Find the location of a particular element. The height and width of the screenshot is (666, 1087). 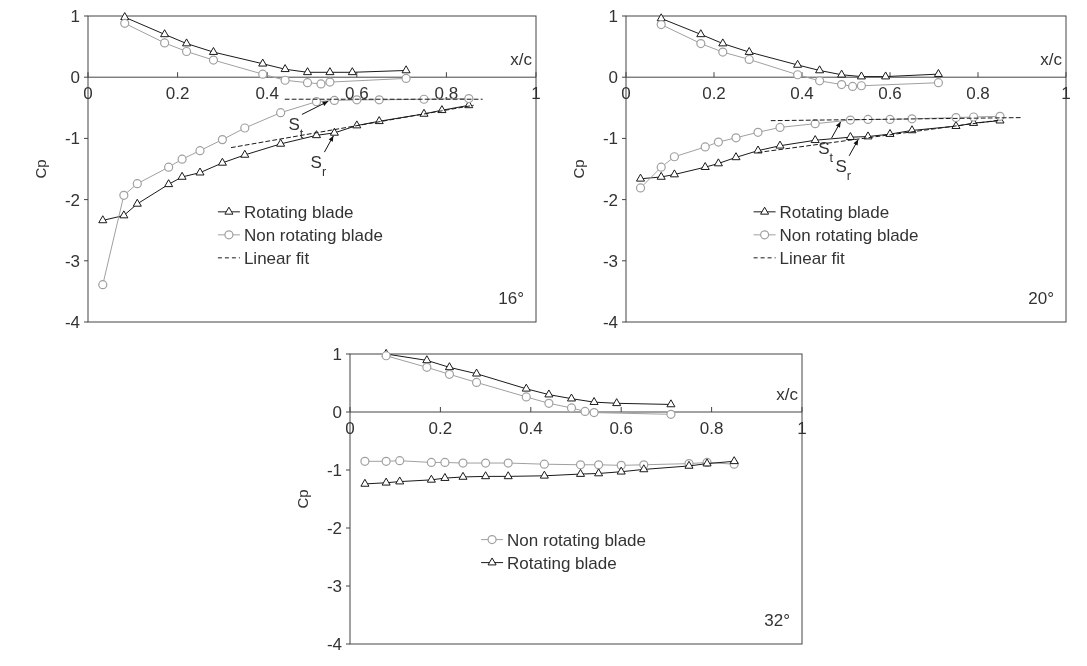

annotation: 32° is located at coordinates (777, 620).